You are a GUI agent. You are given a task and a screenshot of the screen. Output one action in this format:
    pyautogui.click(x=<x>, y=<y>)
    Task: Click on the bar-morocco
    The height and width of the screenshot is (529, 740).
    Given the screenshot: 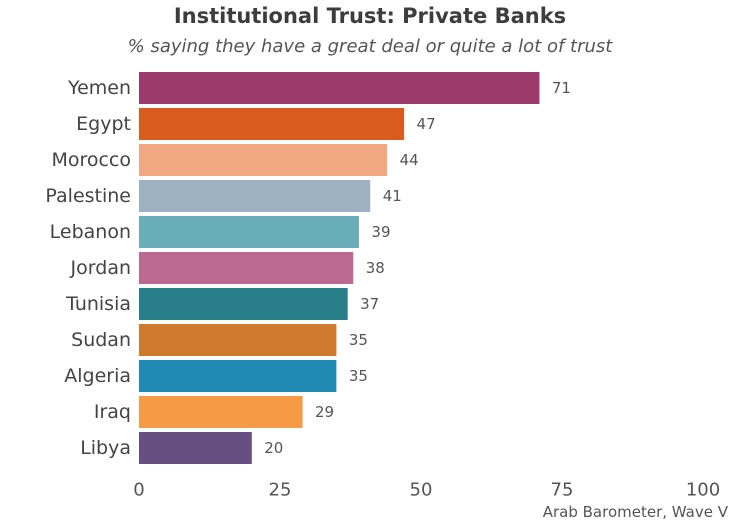 What is the action you would take?
    pyautogui.click(x=263, y=160)
    